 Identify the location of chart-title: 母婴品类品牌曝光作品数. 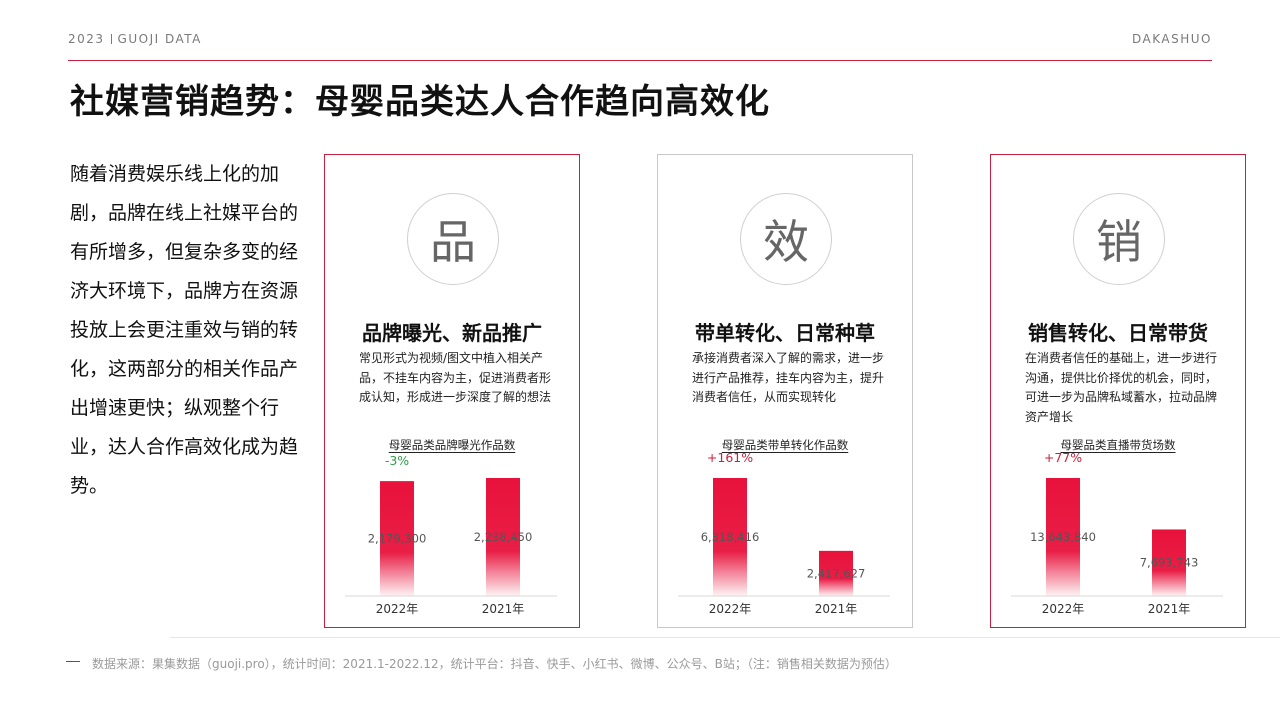
(452, 445).